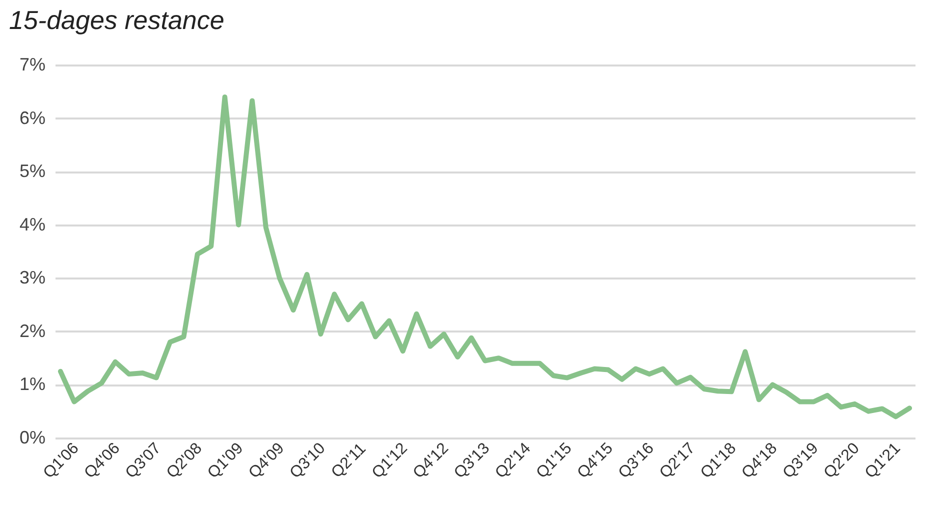  What do you see at coordinates (32, 171) in the screenshot?
I see `y-tick-label: 5%` at bounding box center [32, 171].